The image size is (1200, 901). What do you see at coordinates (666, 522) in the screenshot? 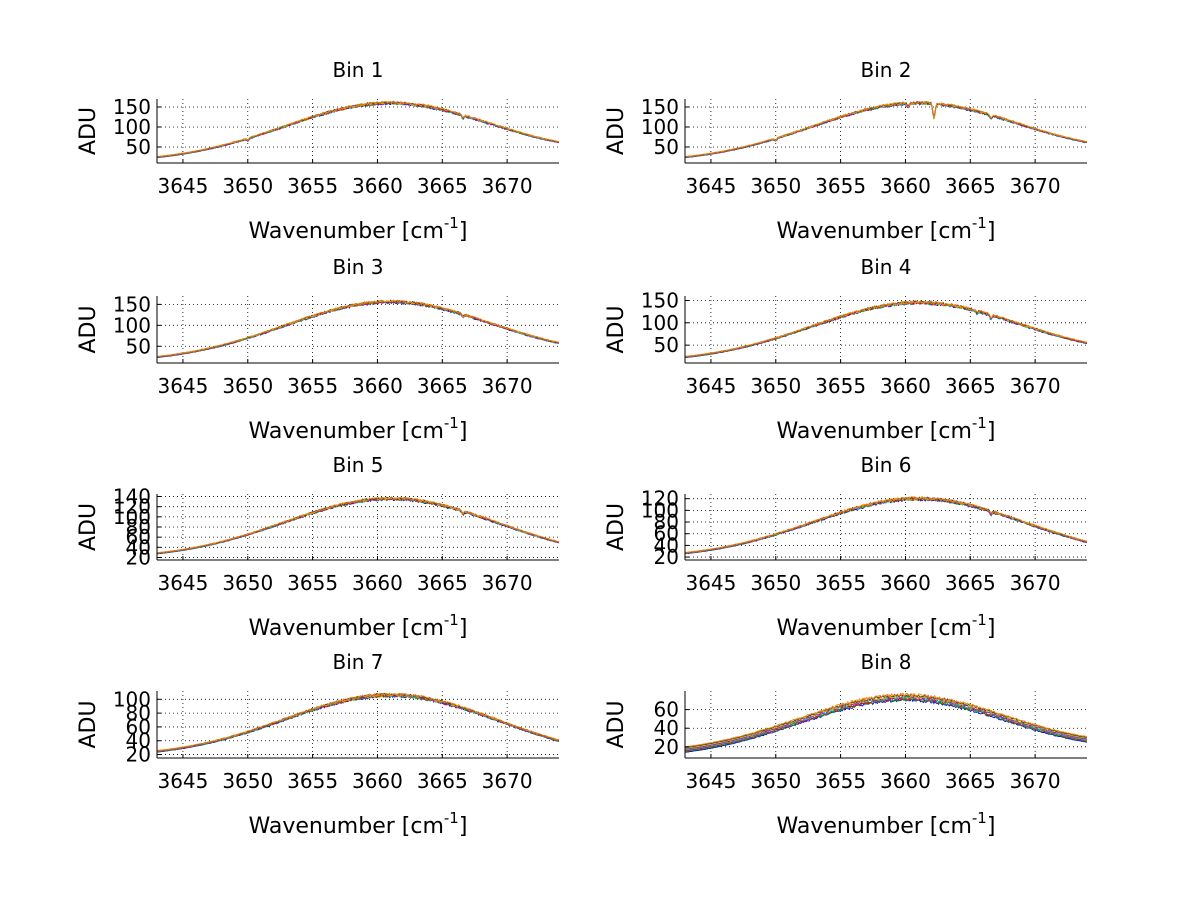
I see `y-tick-label: 80` at bounding box center [666, 522].